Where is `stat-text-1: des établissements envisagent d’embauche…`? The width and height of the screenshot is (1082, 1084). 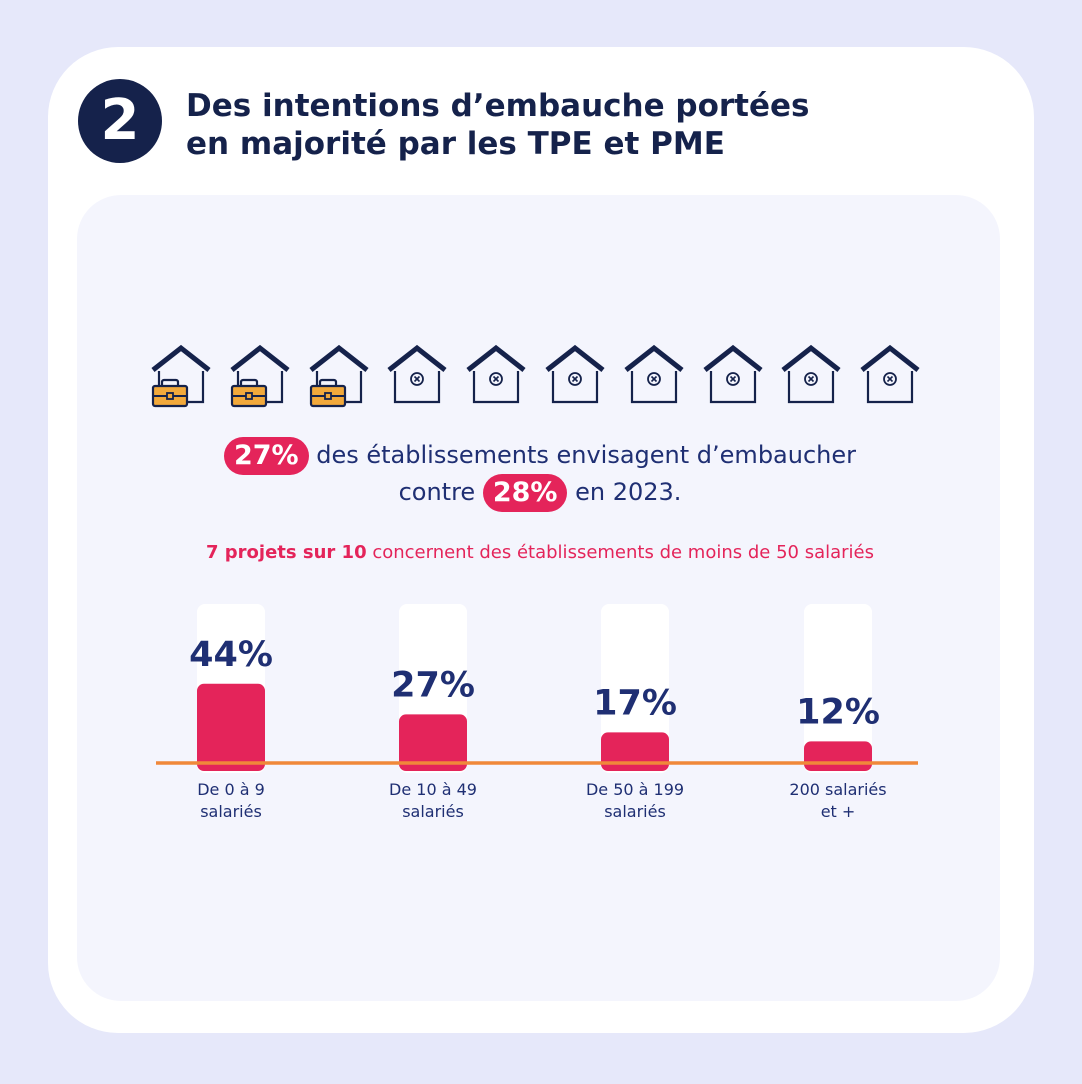
stat-text-1: des établissements envisagent d’embauche… is located at coordinates (582, 455).